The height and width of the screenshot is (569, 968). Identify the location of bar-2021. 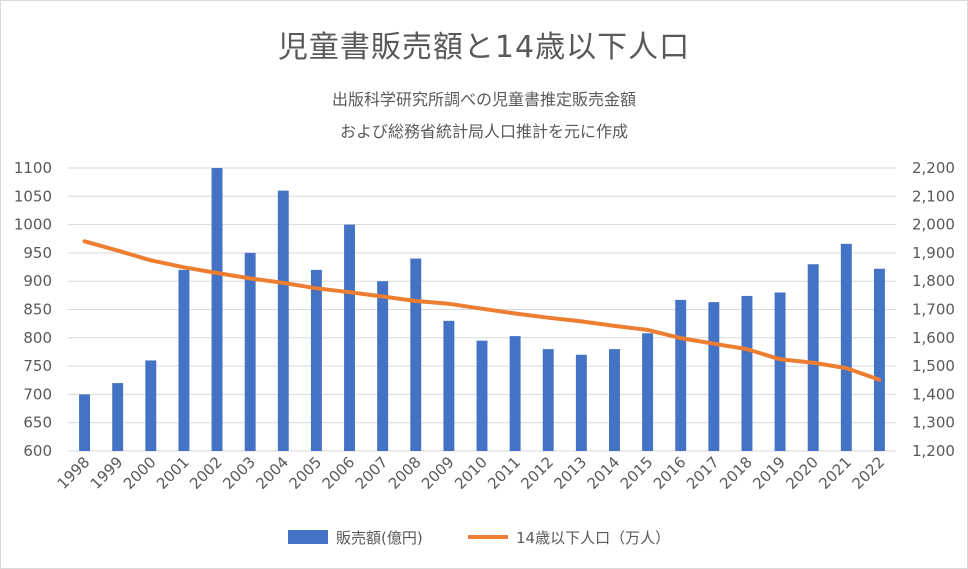
(846, 347).